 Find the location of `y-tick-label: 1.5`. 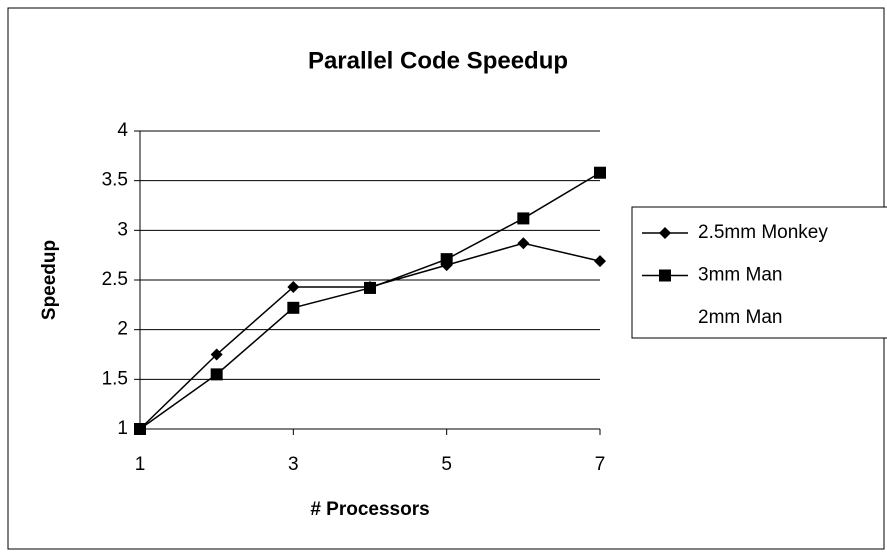

y-tick-label: 1.5 is located at coordinates (115, 378).